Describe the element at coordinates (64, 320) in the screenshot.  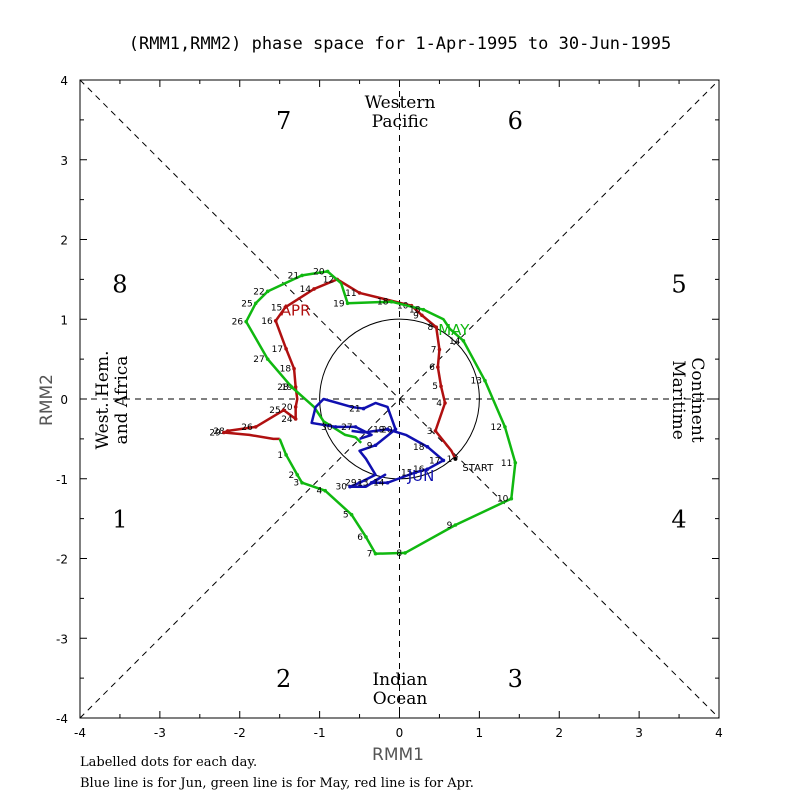
I see `y-tick-label: 1` at that location.